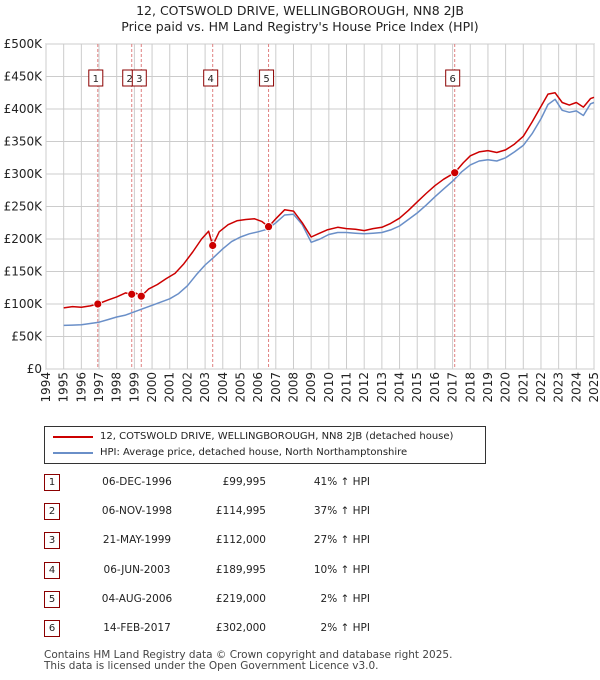 Image resolution: width=600 pixels, height=680 pixels. Describe the element at coordinates (24, 272) in the screenshot. I see `y-tick-label: £150K` at that location.